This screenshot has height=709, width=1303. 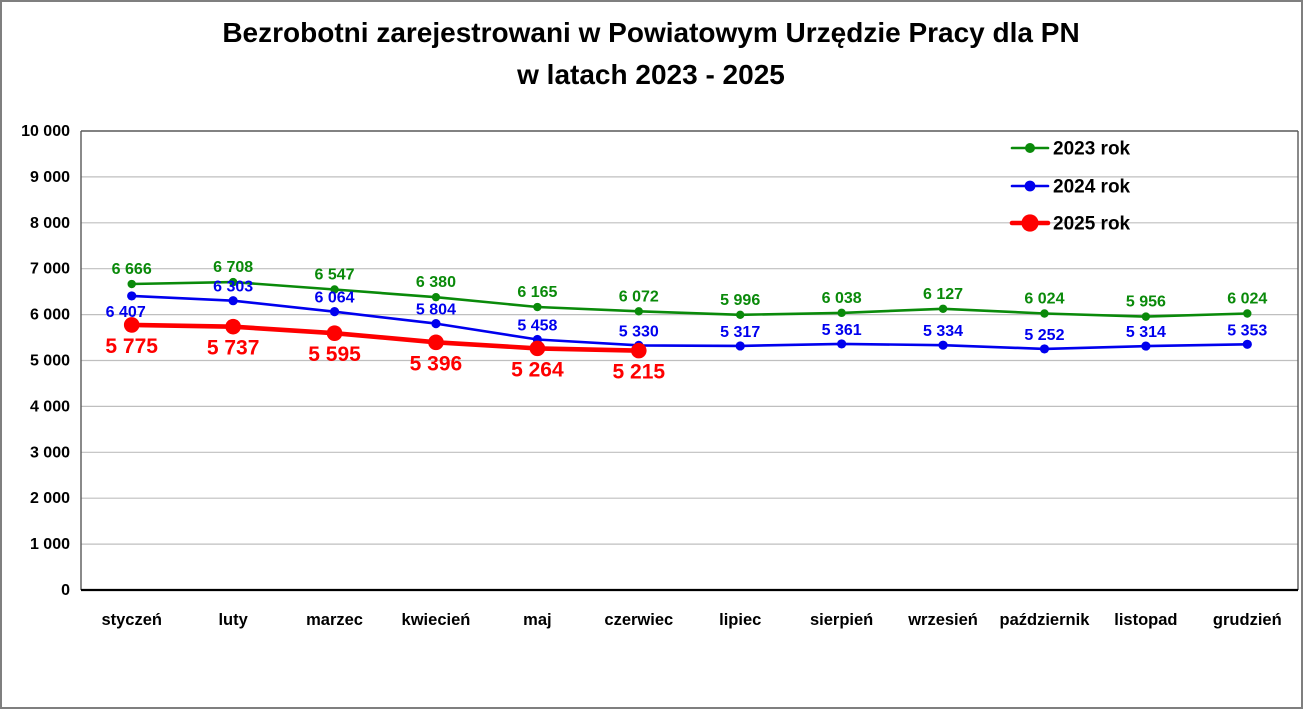 What do you see at coordinates (1247, 313) in the screenshot?
I see `data-point-2023-grudzień` at bounding box center [1247, 313].